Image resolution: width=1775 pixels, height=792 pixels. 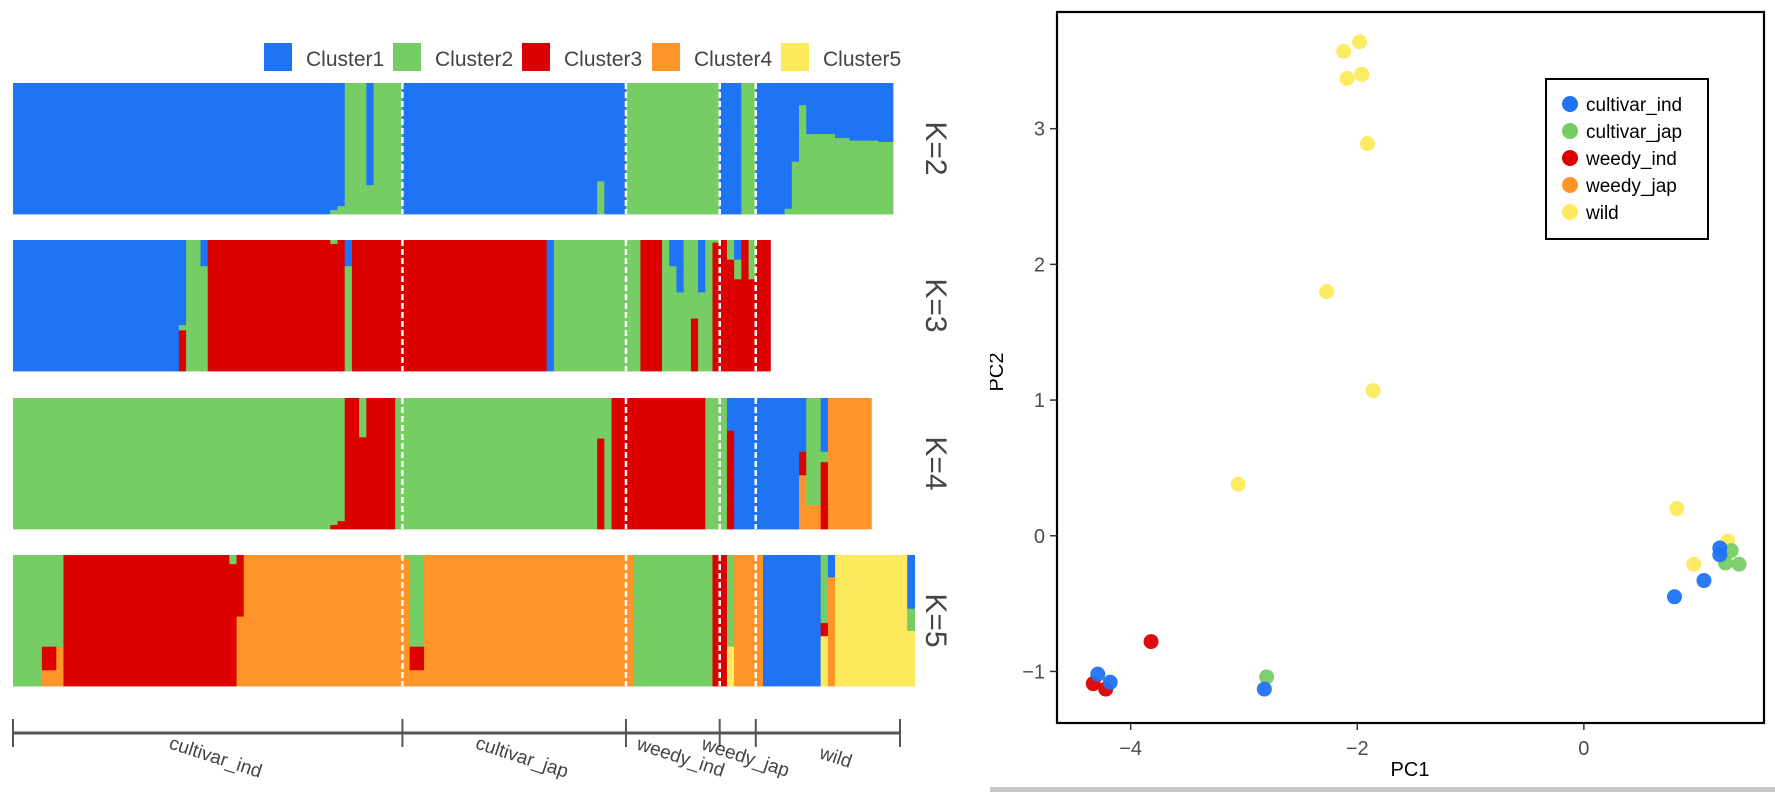 What do you see at coordinates (345, 59) in the screenshot?
I see `legend-label: Cluster1` at bounding box center [345, 59].